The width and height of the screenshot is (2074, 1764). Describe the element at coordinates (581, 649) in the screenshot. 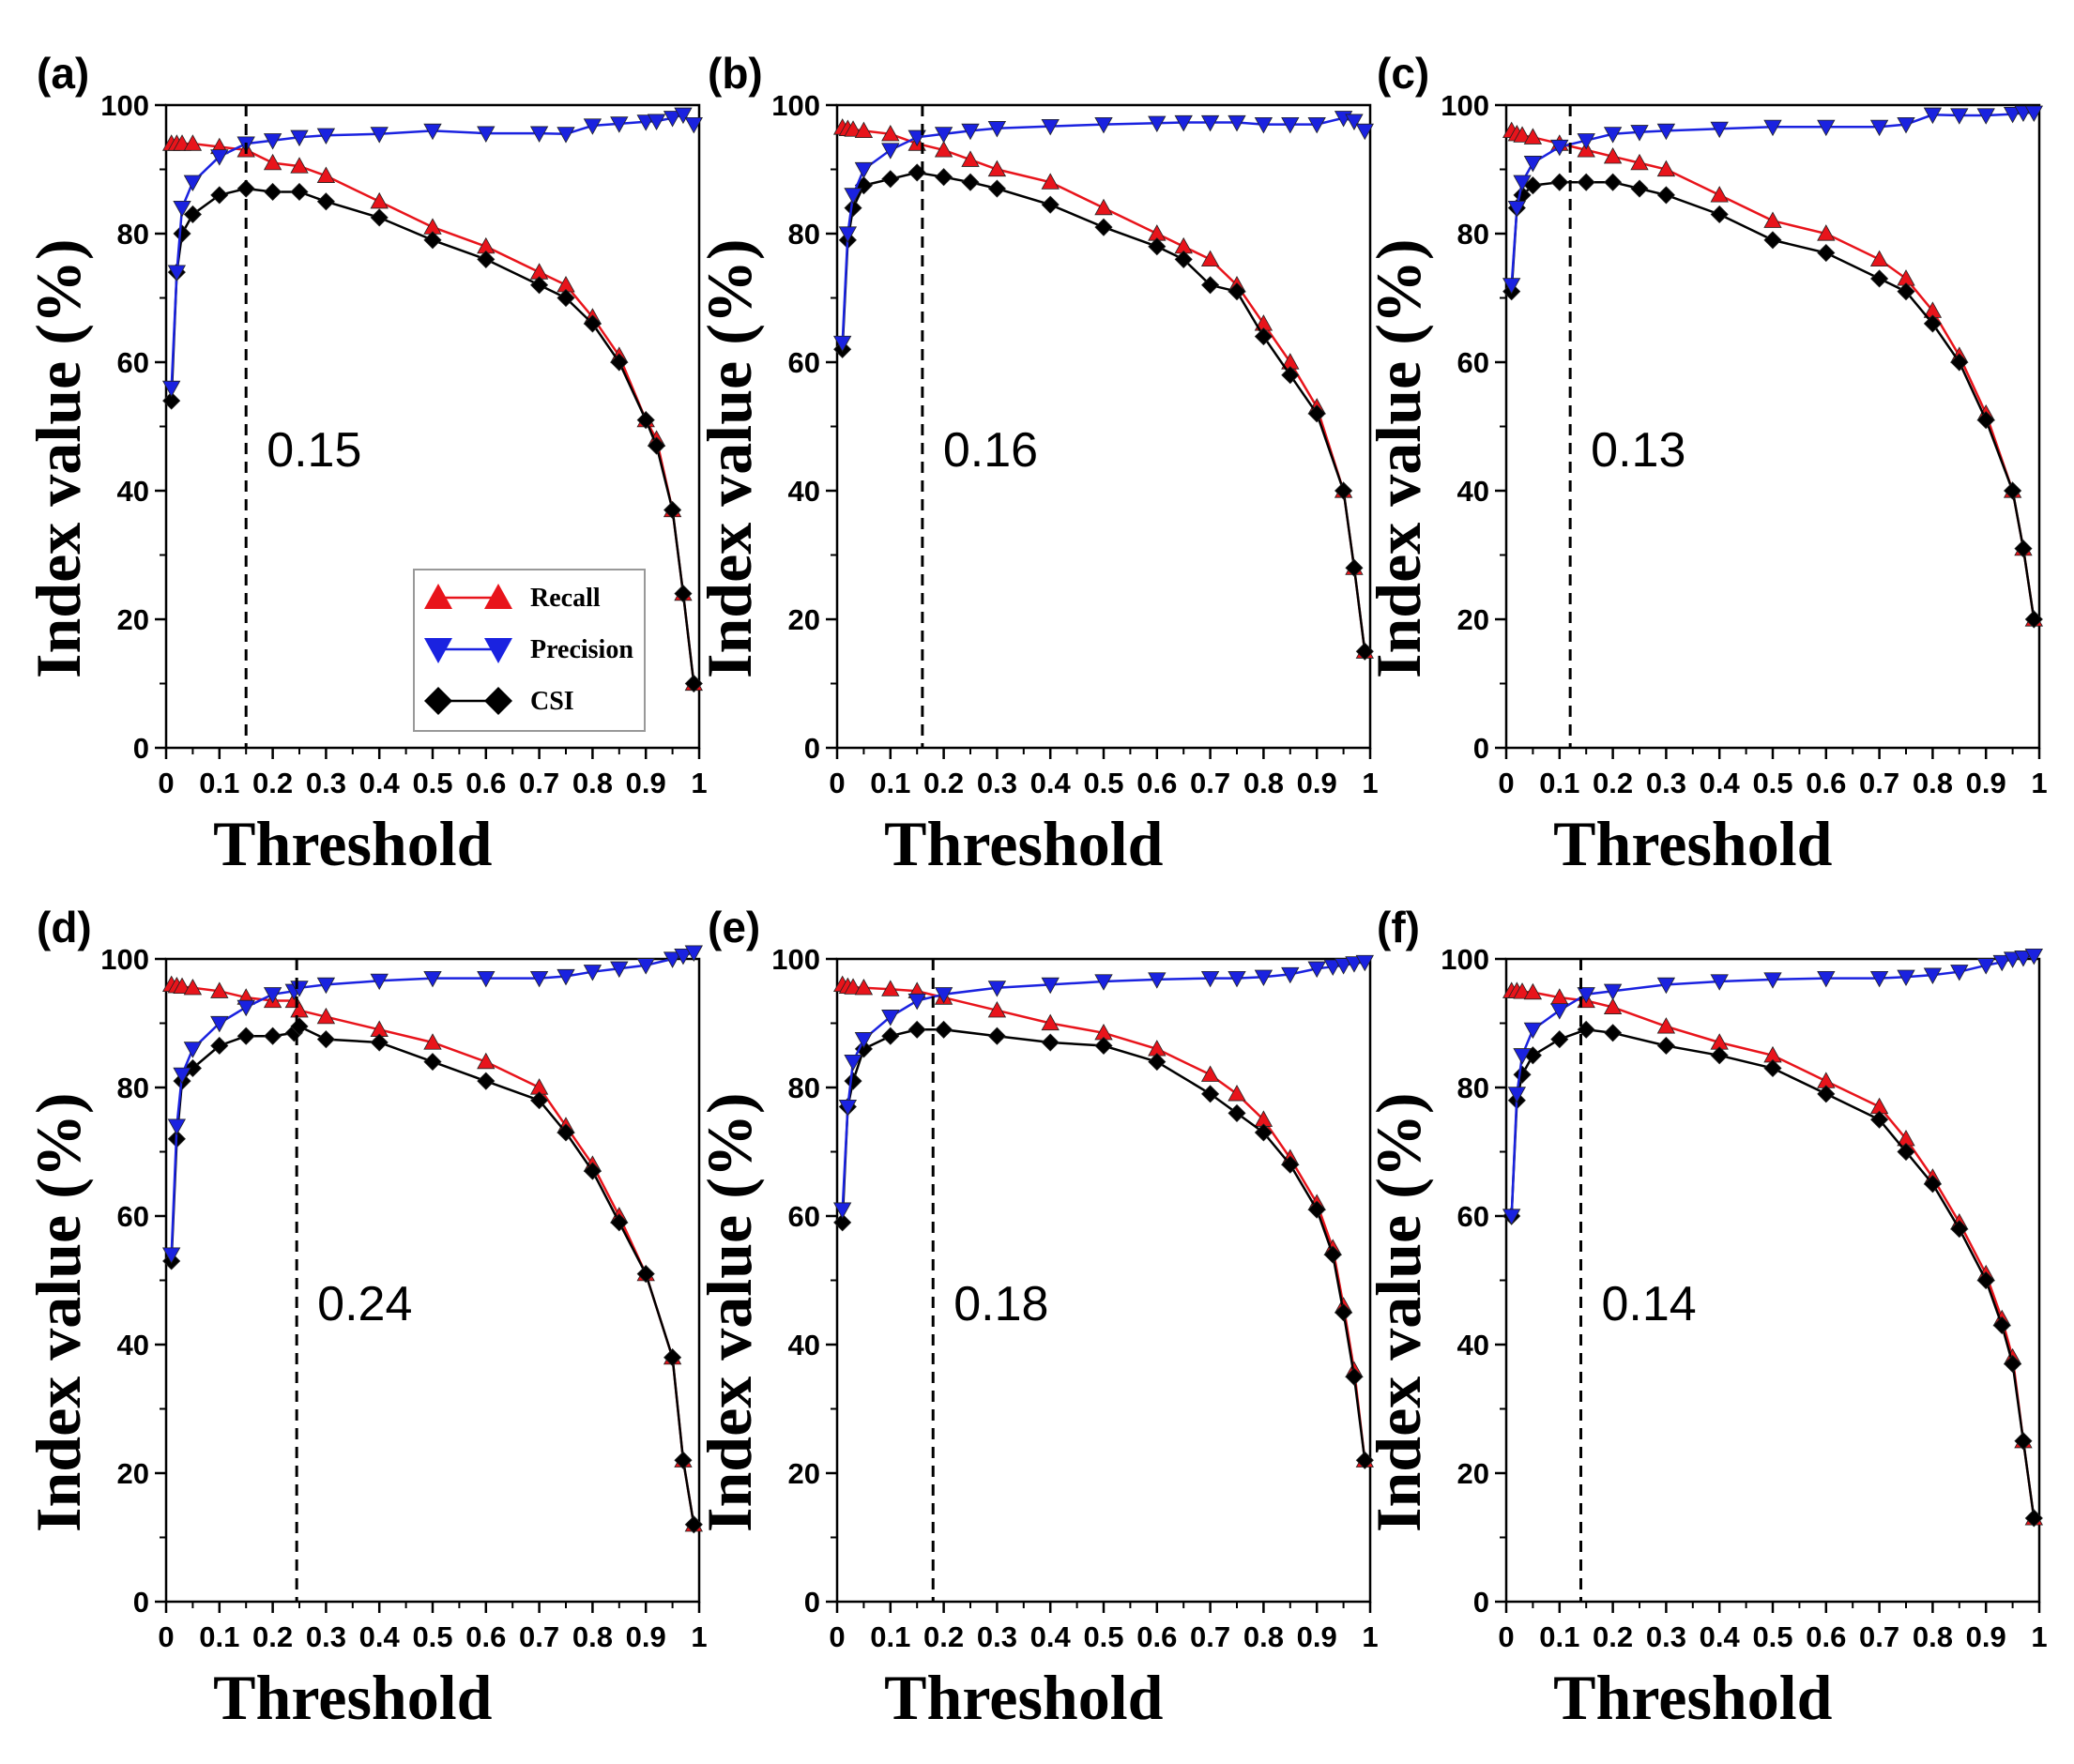

I see `legend-label-precision: Precision` at that location.